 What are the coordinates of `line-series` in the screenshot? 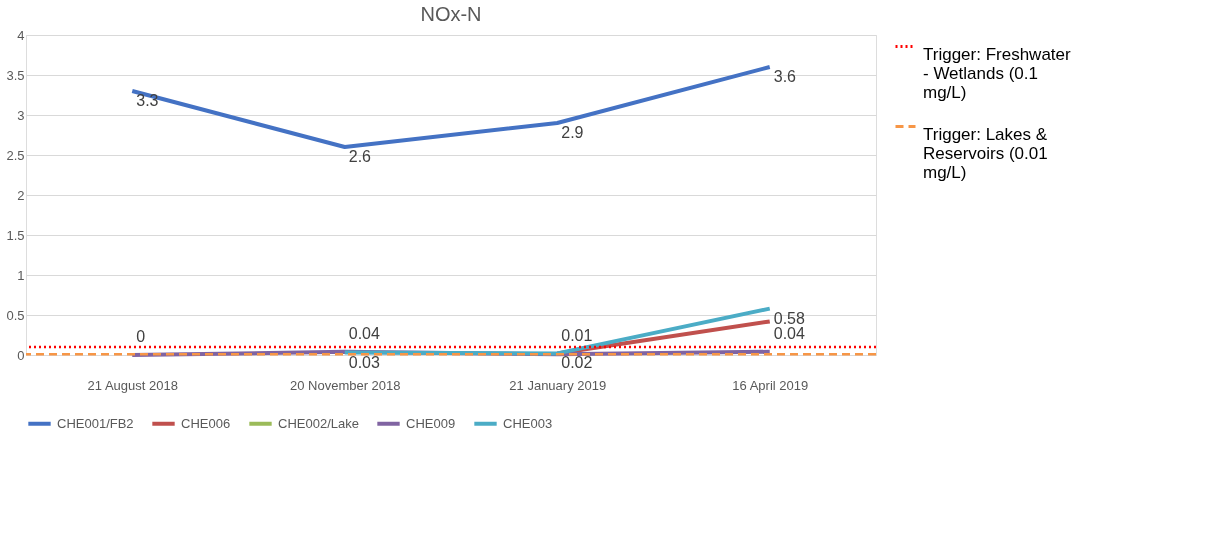 It's located at (451, 107).